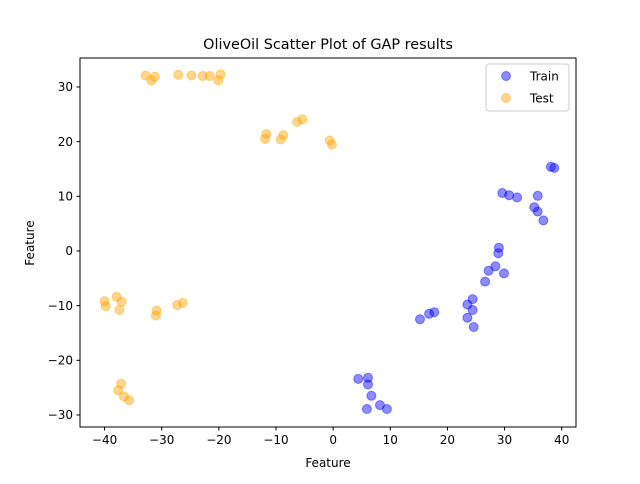 The height and width of the screenshot is (484, 640). I want to click on x-axis-ticks: −40 −30 −20 −10 0 10 20 30 40, so click(330, 437).